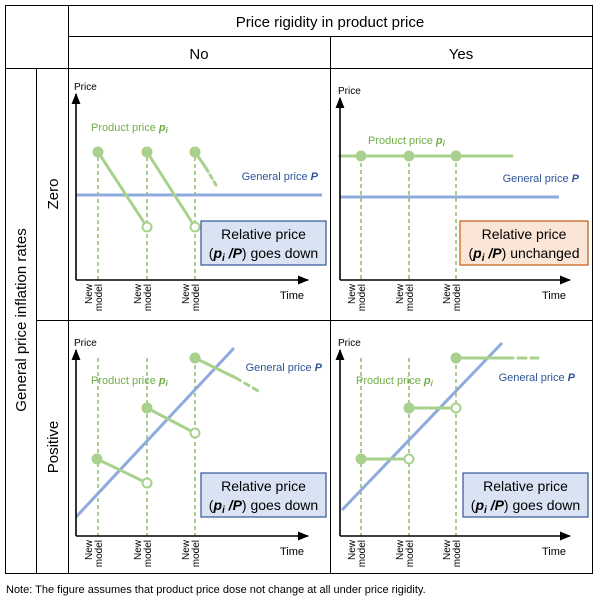 Image resolution: width=595 pixels, height=606 pixels. I want to click on zero-no-relative-price-box-ratio: (pi /P) goes down, so click(263, 254).